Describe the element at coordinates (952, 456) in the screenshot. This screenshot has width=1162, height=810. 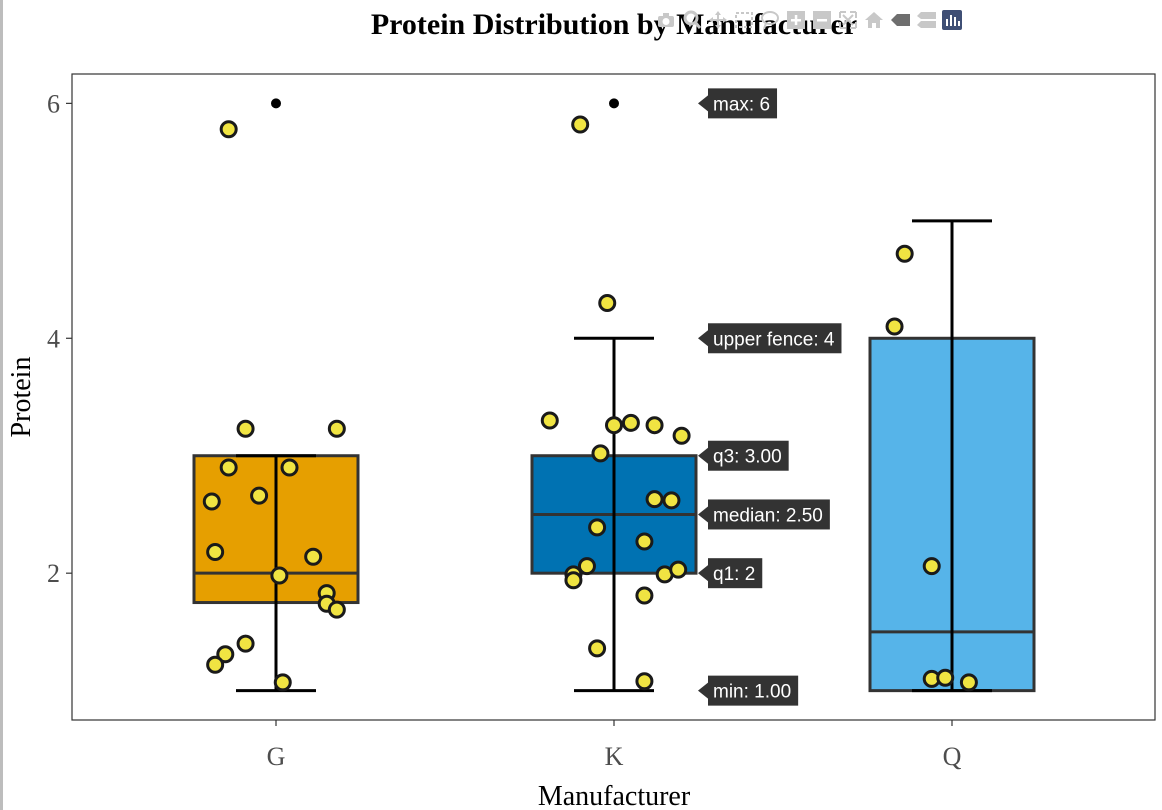
I see `box-q` at that location.